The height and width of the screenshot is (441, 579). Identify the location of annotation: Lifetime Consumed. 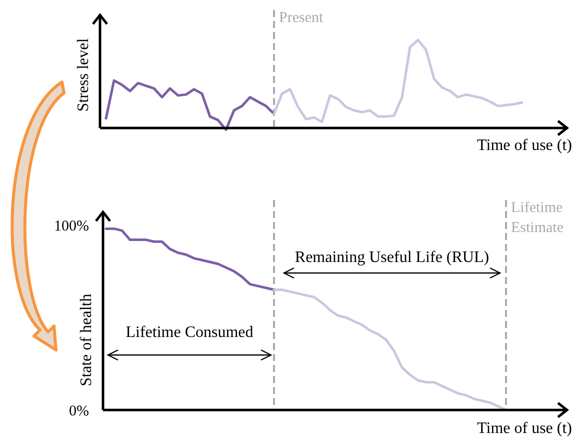
(190, 332).